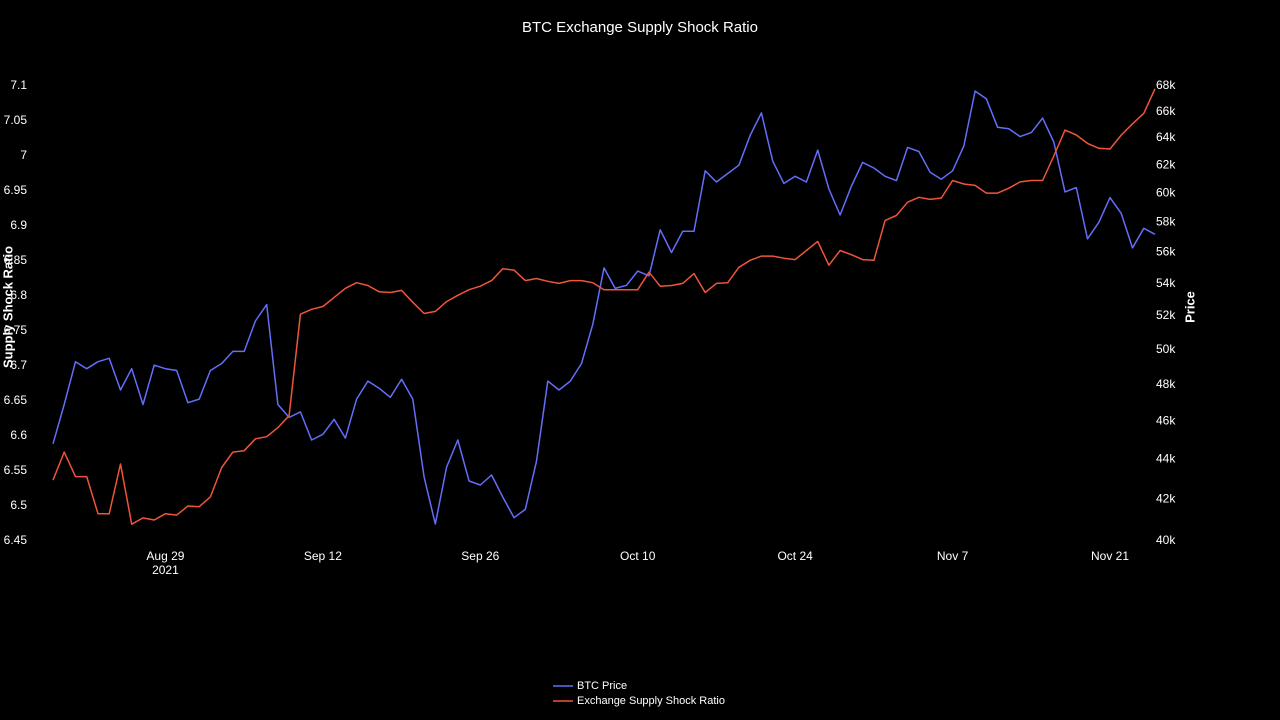  I want to click on legend-label: BTC Price, so click(602, 686).